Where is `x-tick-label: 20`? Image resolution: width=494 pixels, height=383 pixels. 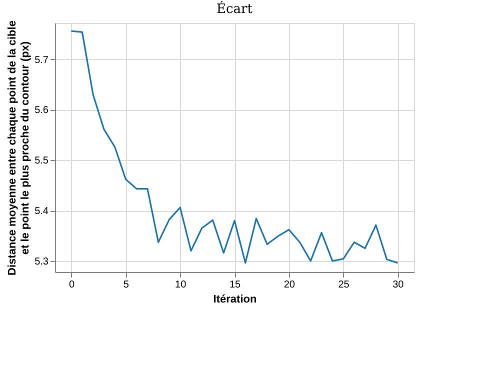
x-tick-label: 20 is located at coordinates (290, 285).